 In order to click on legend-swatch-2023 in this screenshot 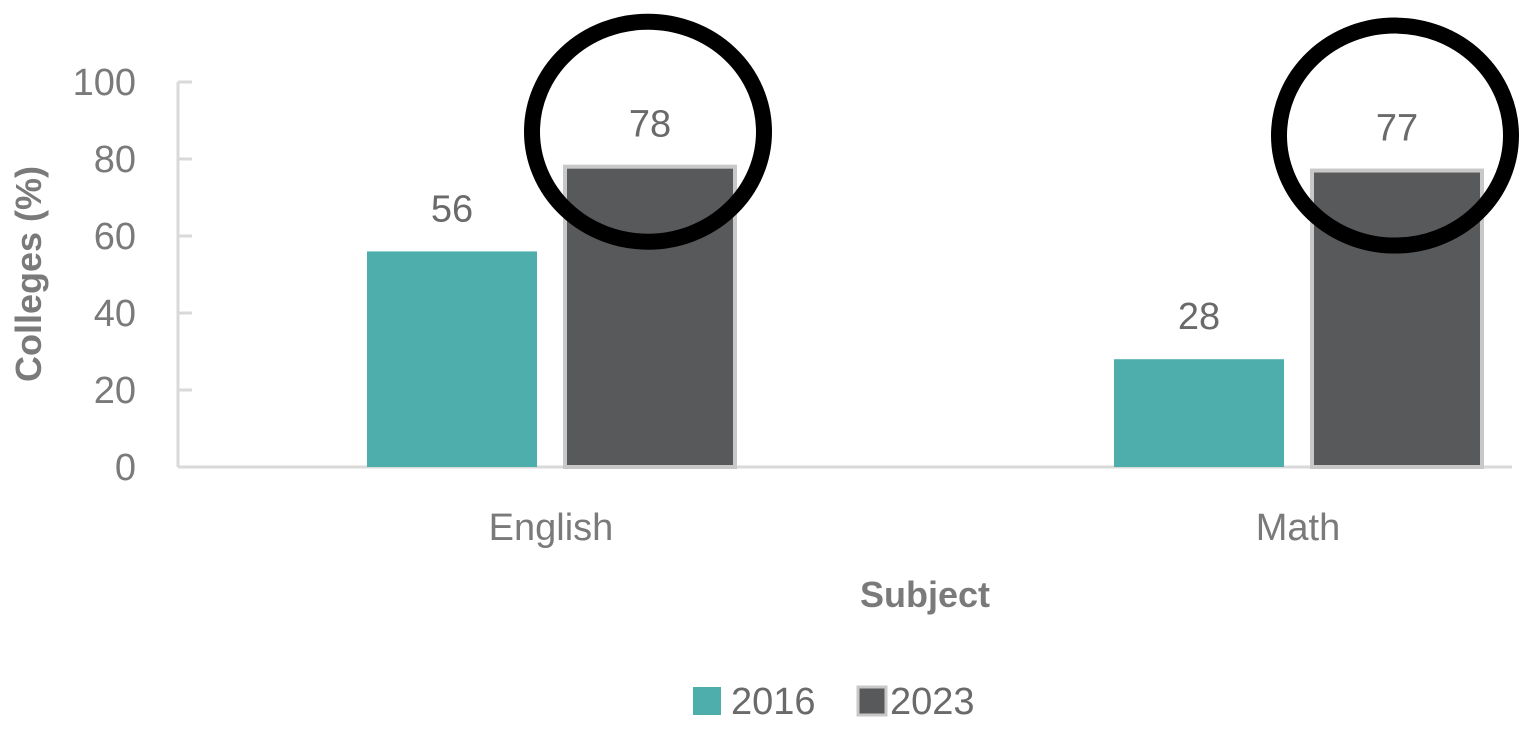, I will do `click(872, 701)`.